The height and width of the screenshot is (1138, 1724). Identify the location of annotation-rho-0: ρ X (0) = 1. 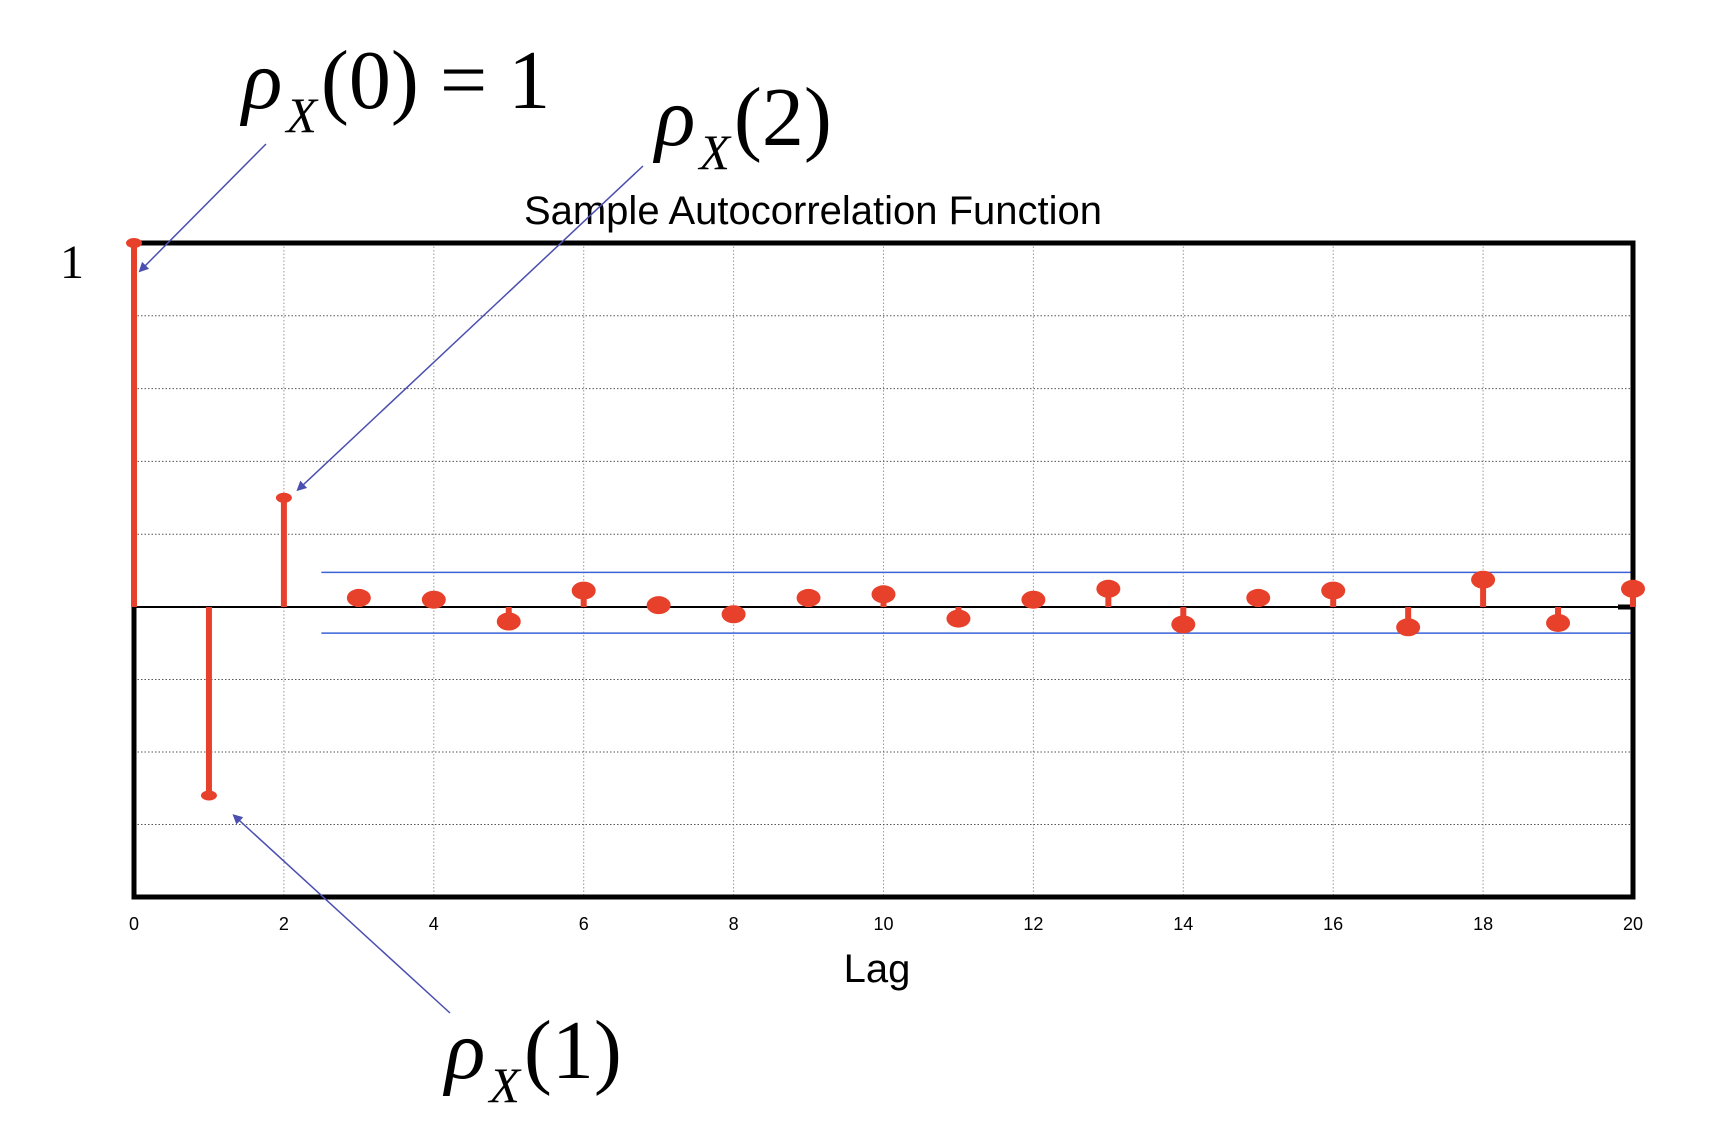
(394, 88).